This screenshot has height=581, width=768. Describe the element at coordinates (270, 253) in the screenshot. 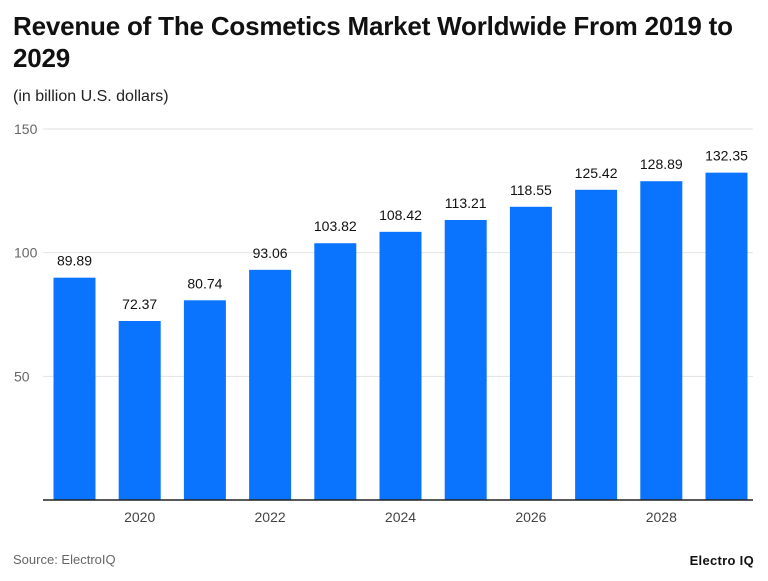

I see `data-label: 93.06` at that location.